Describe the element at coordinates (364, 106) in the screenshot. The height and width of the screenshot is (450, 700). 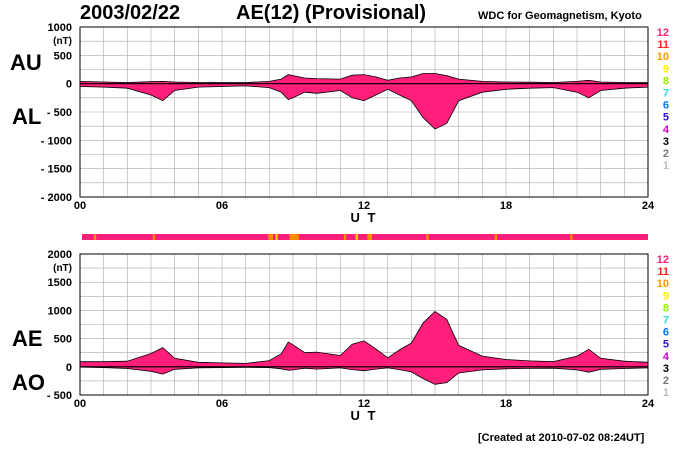
I see `series-al` at that location.